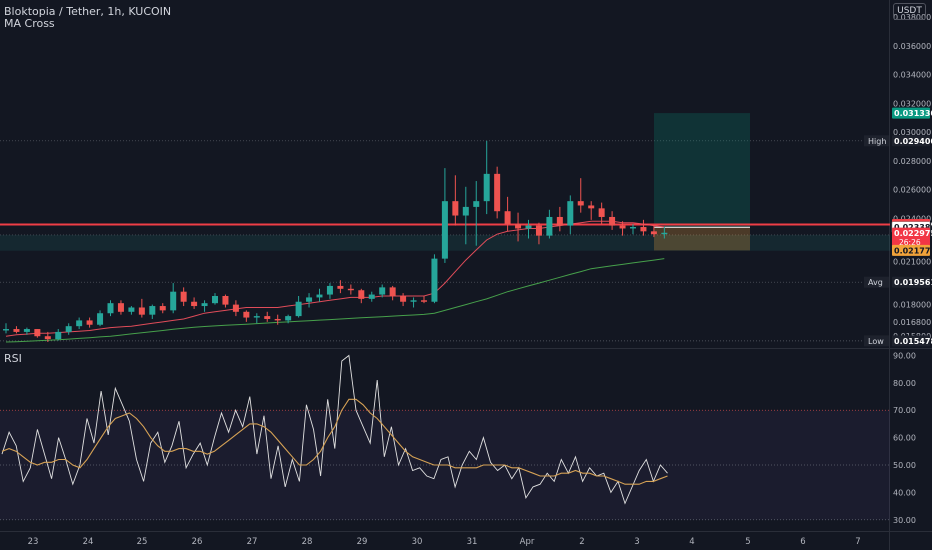 The height and width of the screenshot is (550, 932). Describe the element at coordinates (909, 11) in the screenshot. I see `currency-button: USDT` at that location.